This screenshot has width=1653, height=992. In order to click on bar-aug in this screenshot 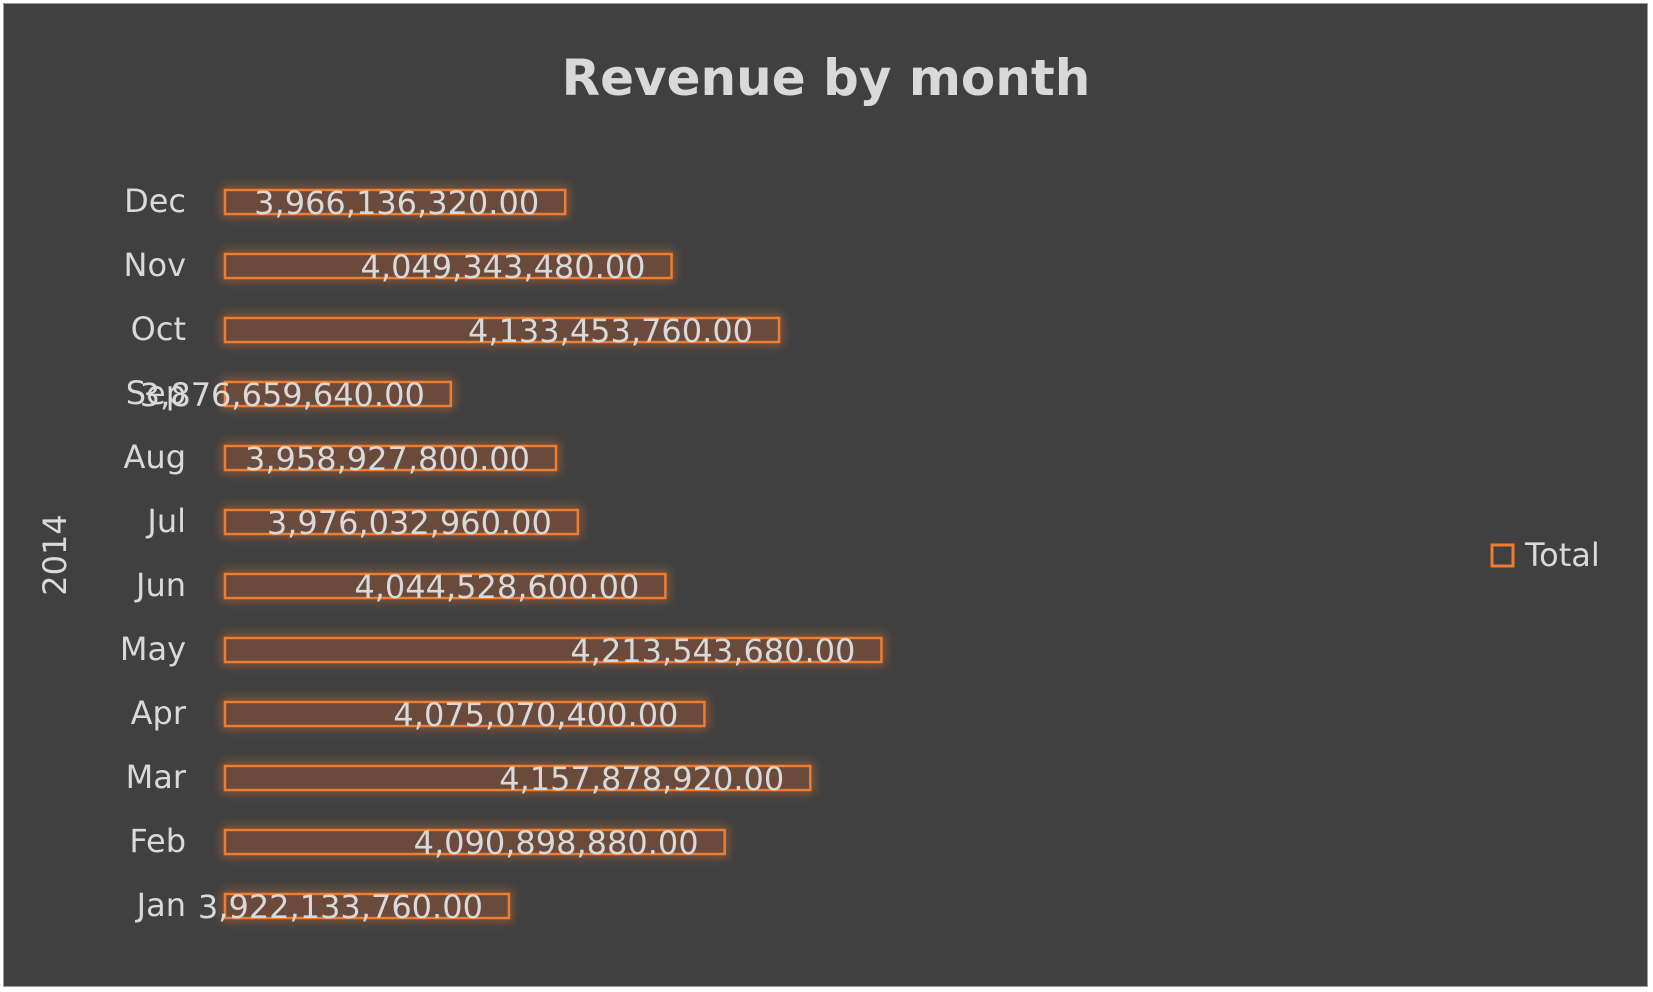, I will do `click(390, 458)`.